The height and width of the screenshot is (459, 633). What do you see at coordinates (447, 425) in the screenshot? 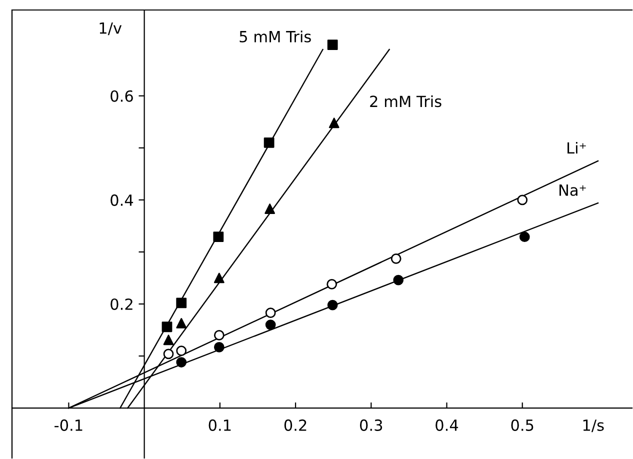
I see `x-tick-label: 0.4` at bounding box center [447, 425].